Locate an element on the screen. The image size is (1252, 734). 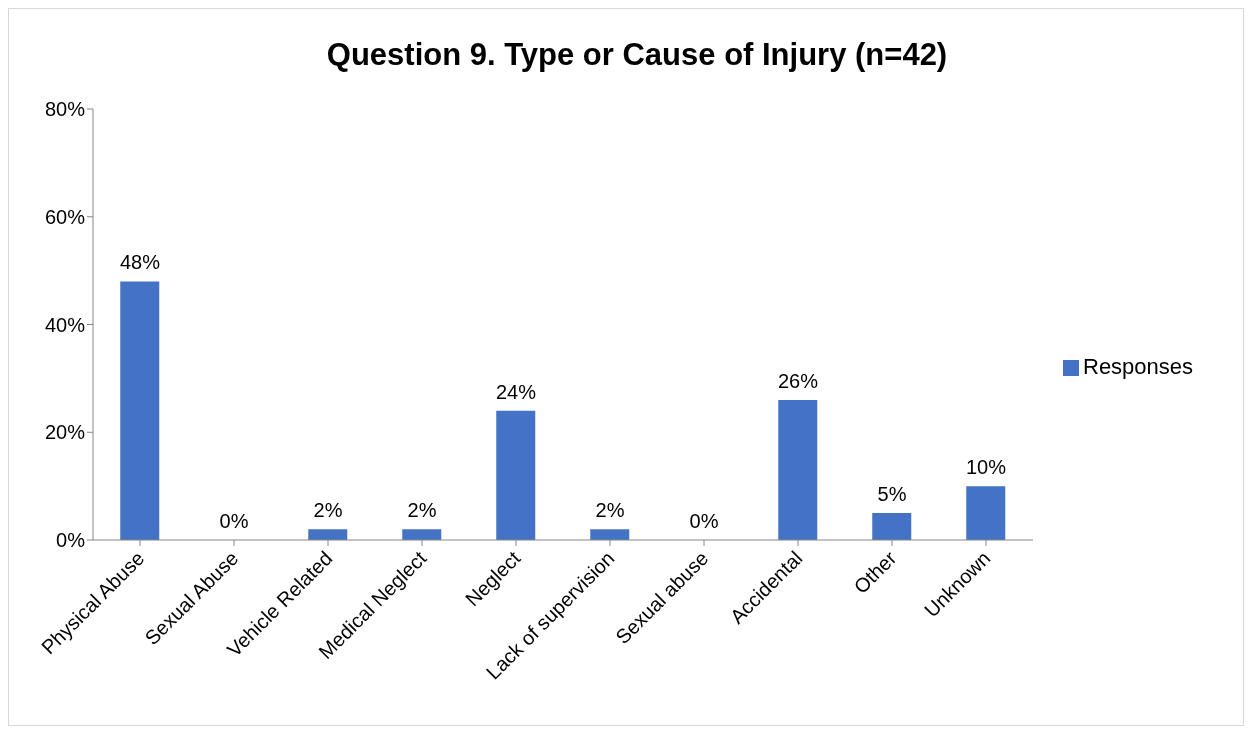
y-tick-label: 20% is located at coordinates (65, 432).